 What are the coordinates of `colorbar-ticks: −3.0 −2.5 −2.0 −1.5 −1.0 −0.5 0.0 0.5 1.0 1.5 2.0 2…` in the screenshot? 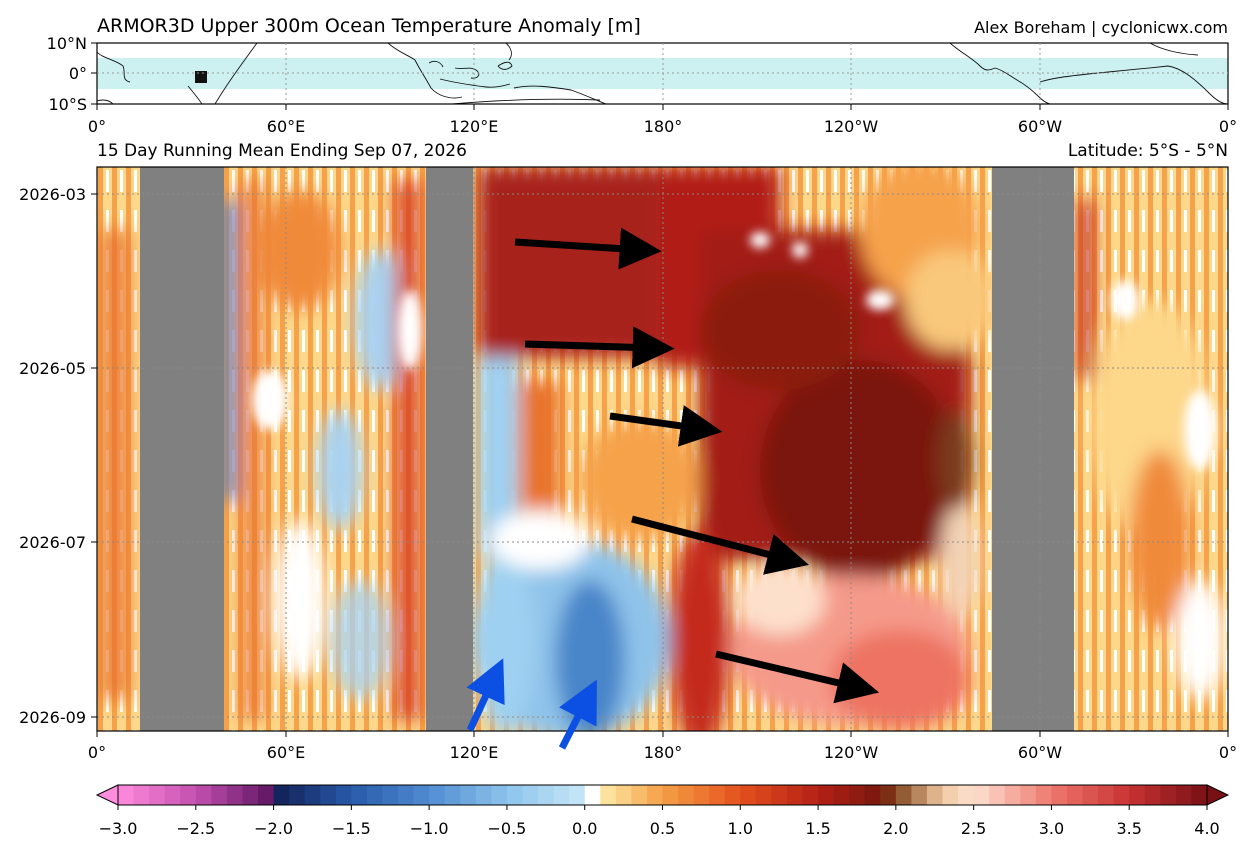 It's located at (659, 821).